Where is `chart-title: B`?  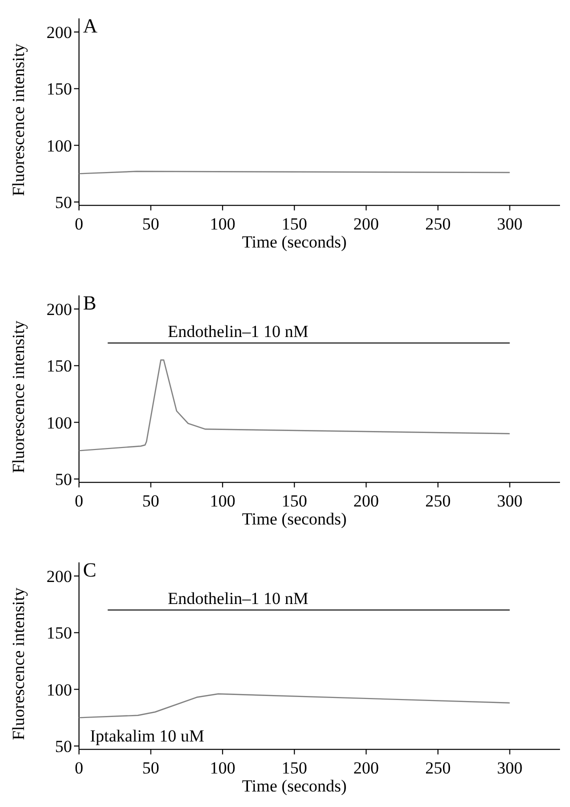
chart-title: B is located at coordinates (89, 303).